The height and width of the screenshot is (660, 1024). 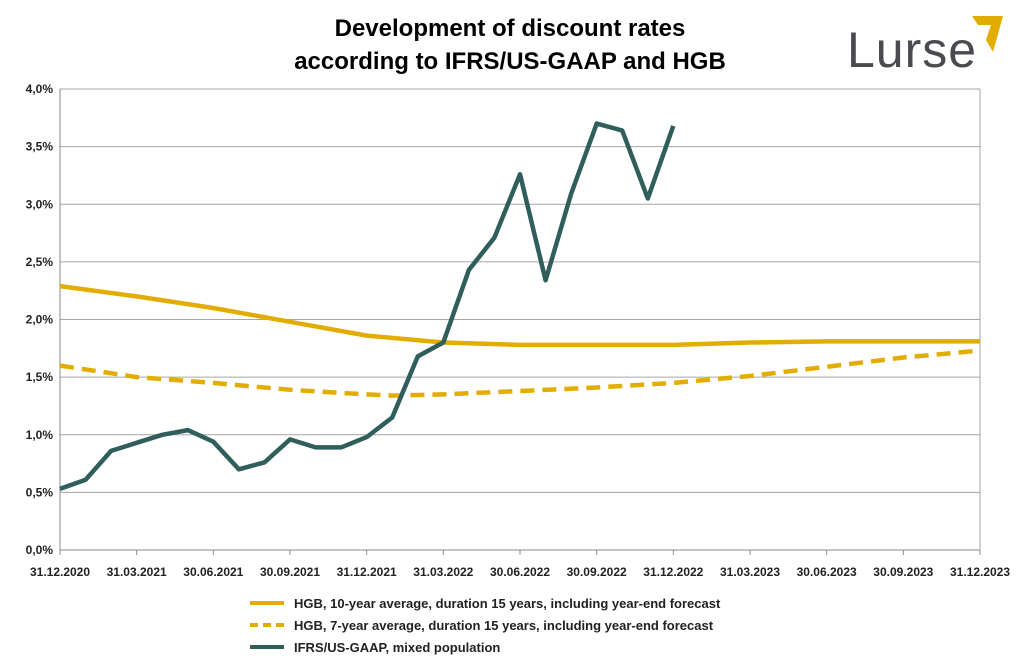 What do you see at coordinates (40, 320) in the screenshot?
I see `y-tick-label: 2,0%` at bounding box center [40, 320].